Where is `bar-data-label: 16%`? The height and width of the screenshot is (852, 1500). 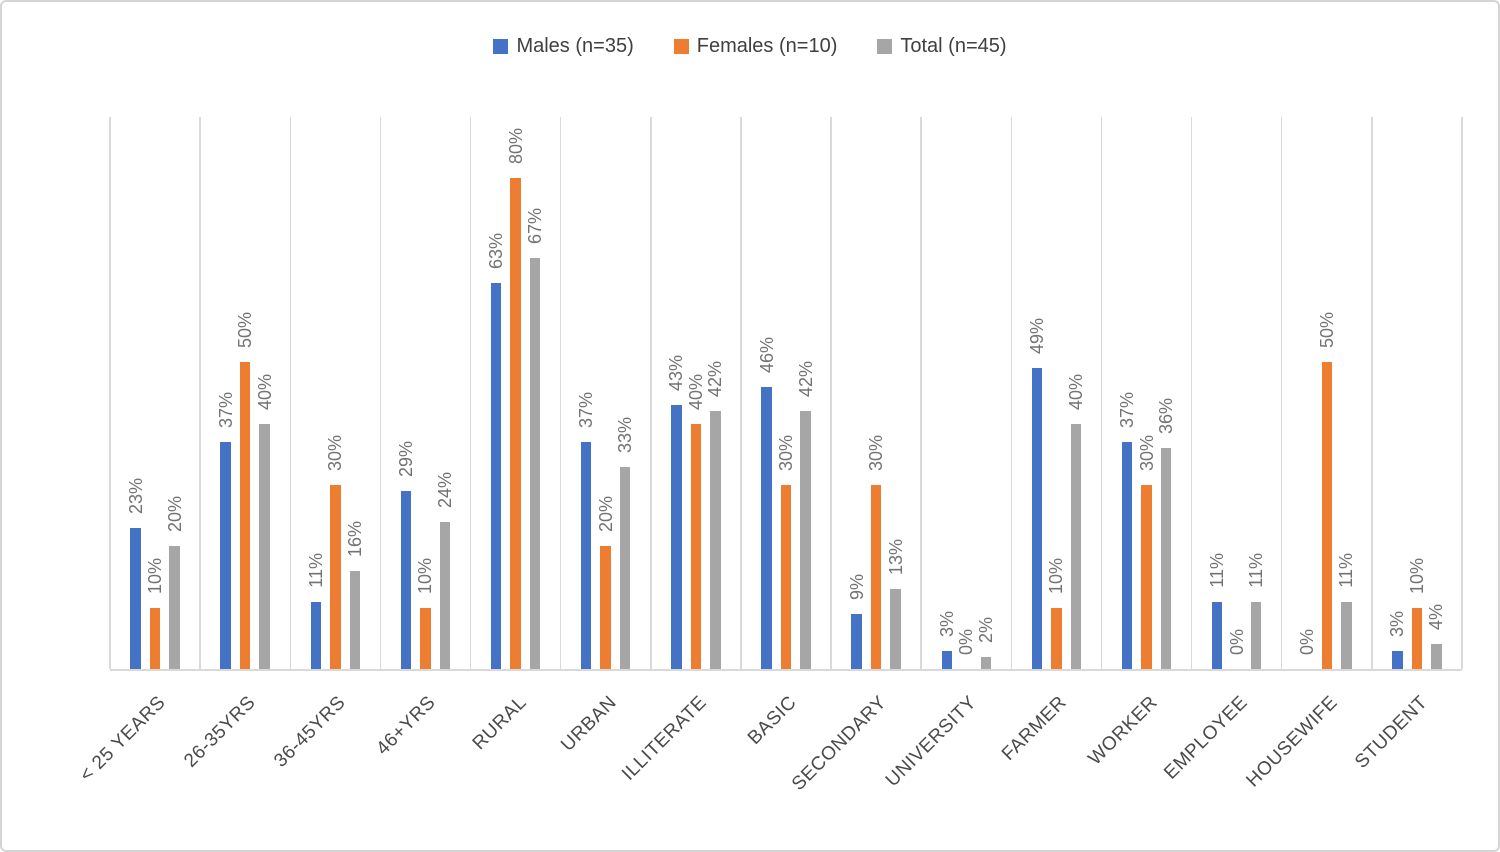 bar-data-label: 16% is located at coordinates (354, 538).